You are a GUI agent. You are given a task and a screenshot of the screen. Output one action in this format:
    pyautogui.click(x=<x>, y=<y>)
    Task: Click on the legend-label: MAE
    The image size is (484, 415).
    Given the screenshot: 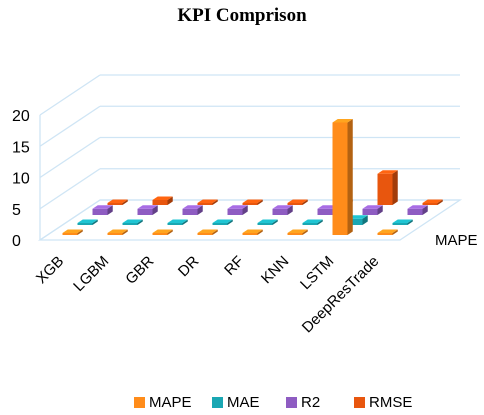 What is the action you would take?
    pyautogui.click(x=243, y=402)
    